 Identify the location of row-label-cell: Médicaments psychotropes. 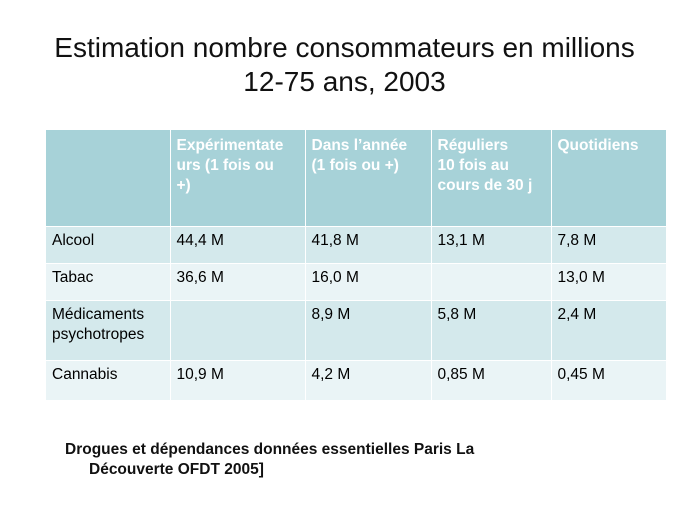
(108, 329).